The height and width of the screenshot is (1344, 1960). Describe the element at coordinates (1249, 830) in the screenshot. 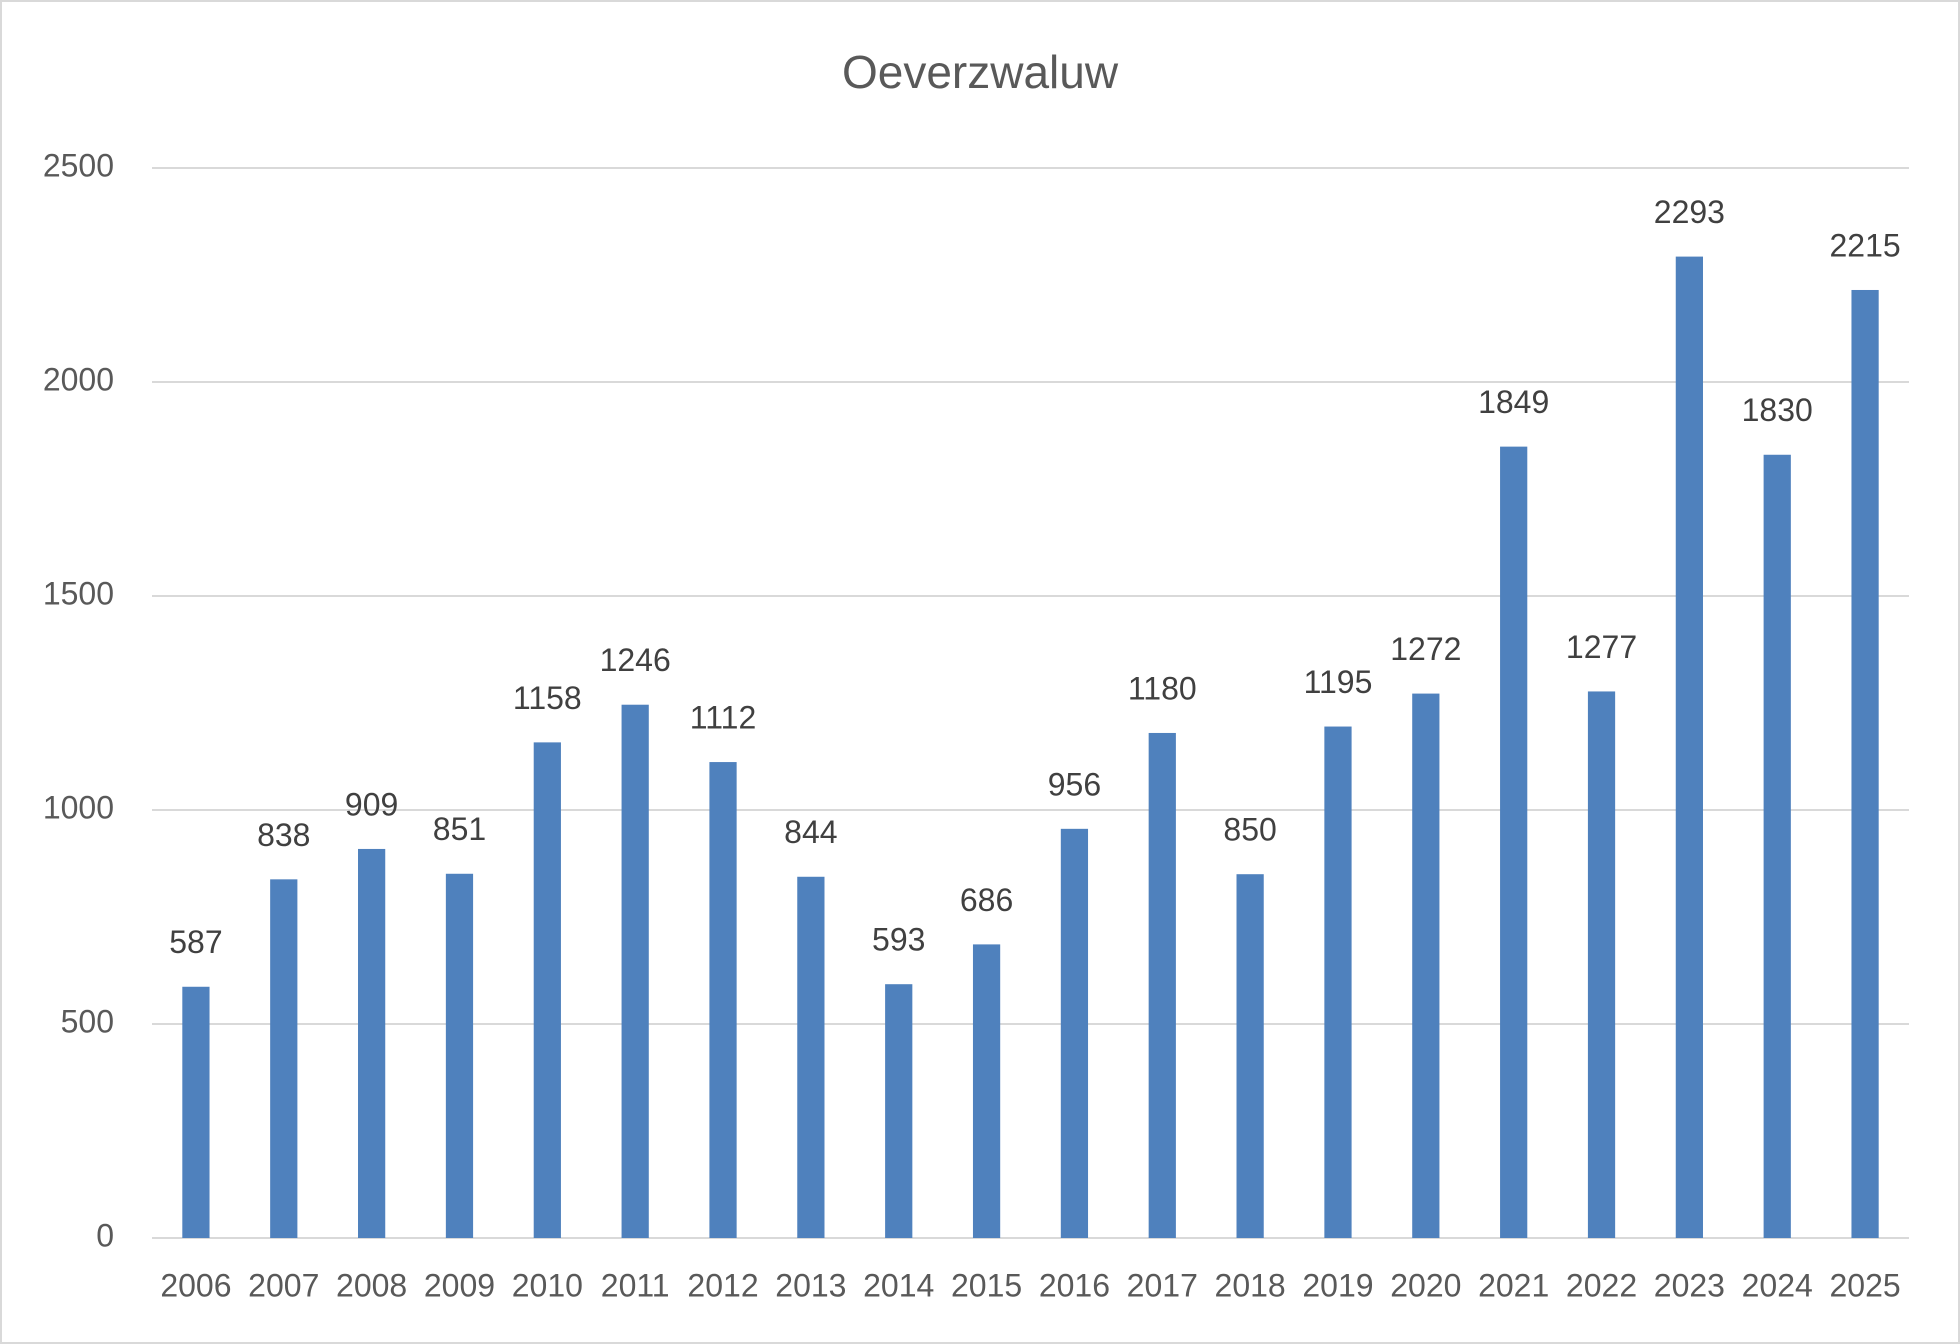

I see `value-label: 850` at that location.